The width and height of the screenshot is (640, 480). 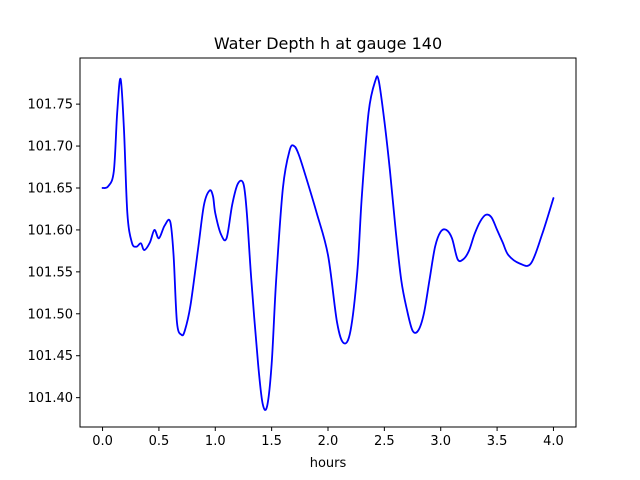 What do you see at coordinates (51, 356) in the screenshot?
I see `y-tick-label: 101.45` at bounding box center [51, 356].